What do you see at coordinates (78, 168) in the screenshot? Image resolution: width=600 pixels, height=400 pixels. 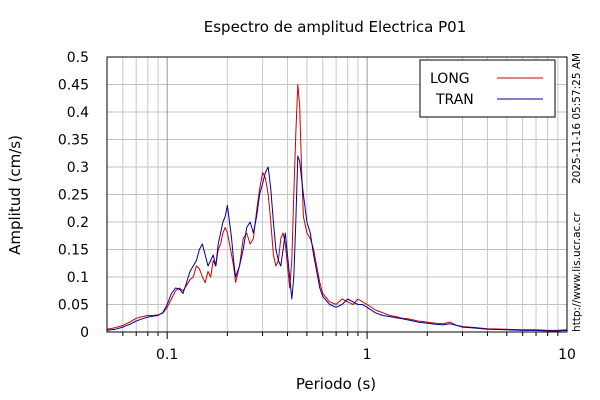 I see `y-tick-label: 0.3` at bounding box center [78, 168].